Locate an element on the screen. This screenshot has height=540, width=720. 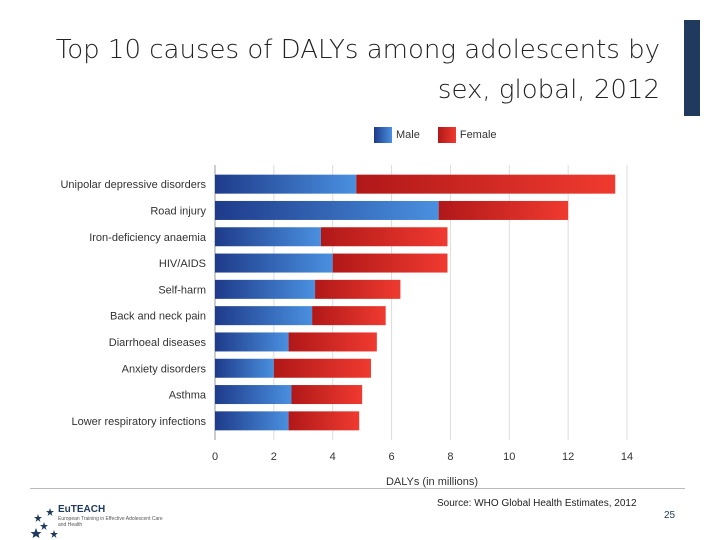
x-tick-label: 0 is located at coordinates (215, 457).